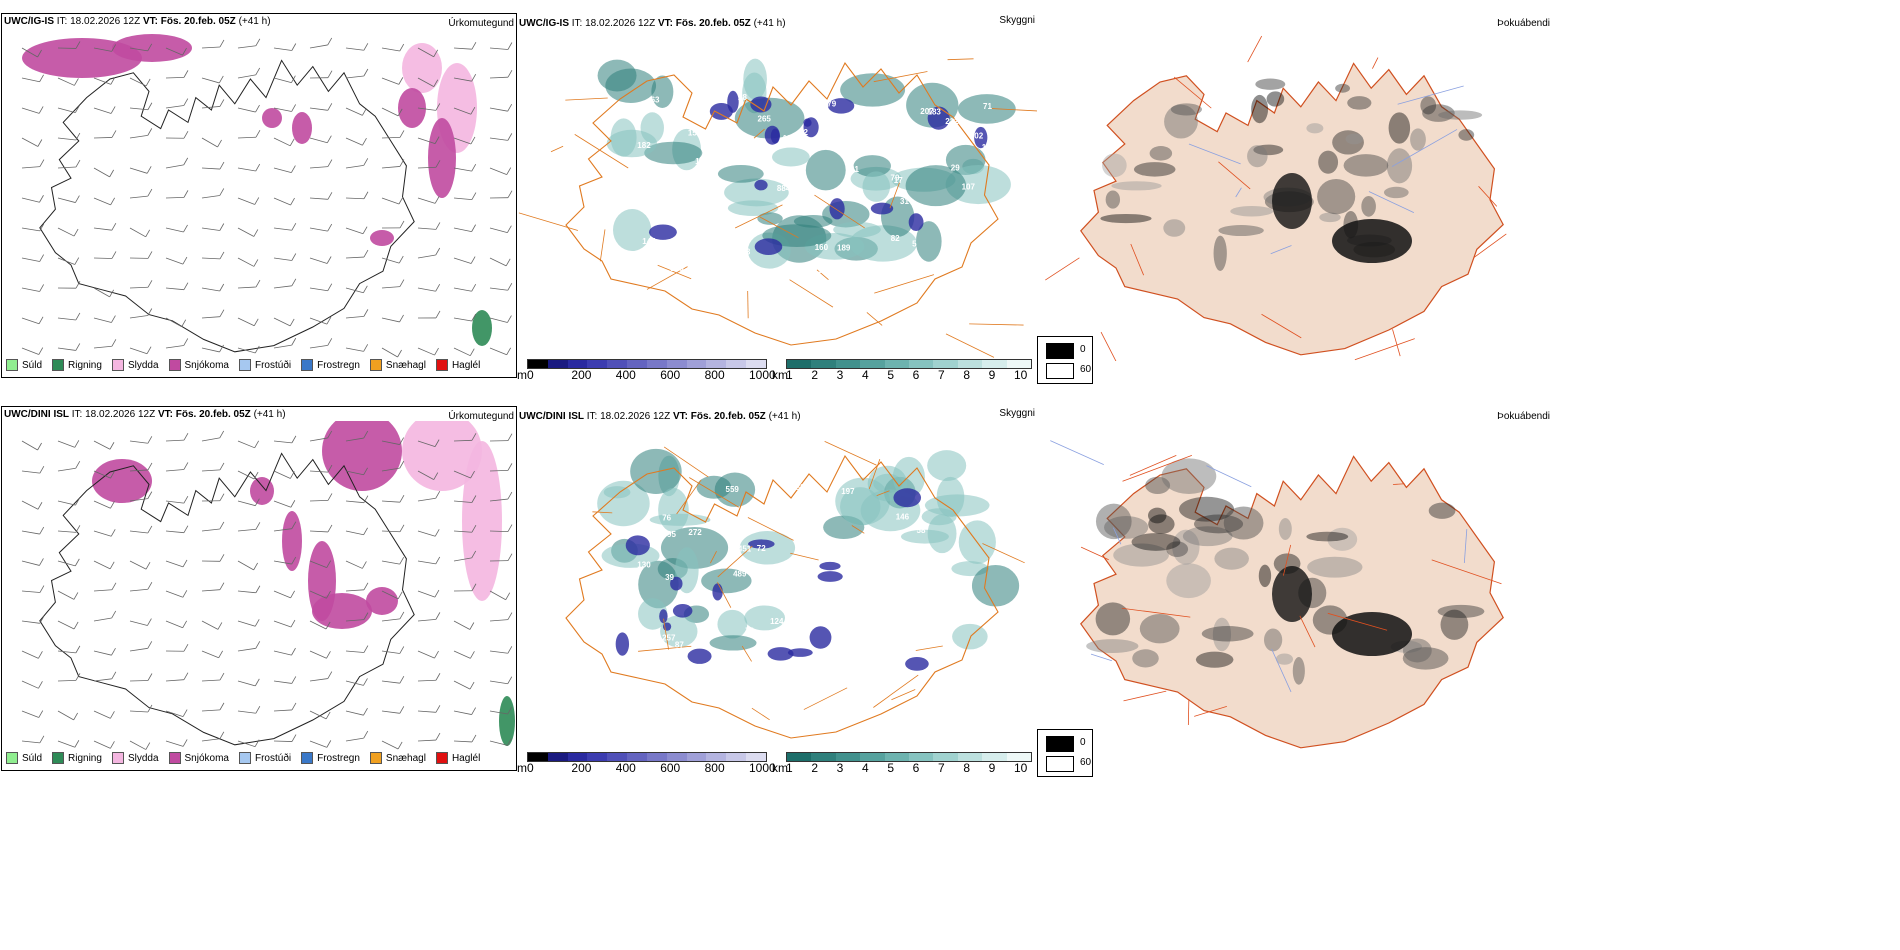 The height and width of the screenshot is (950, 1900). I want to click on visibility-value-label: 151, so click(695, 133).